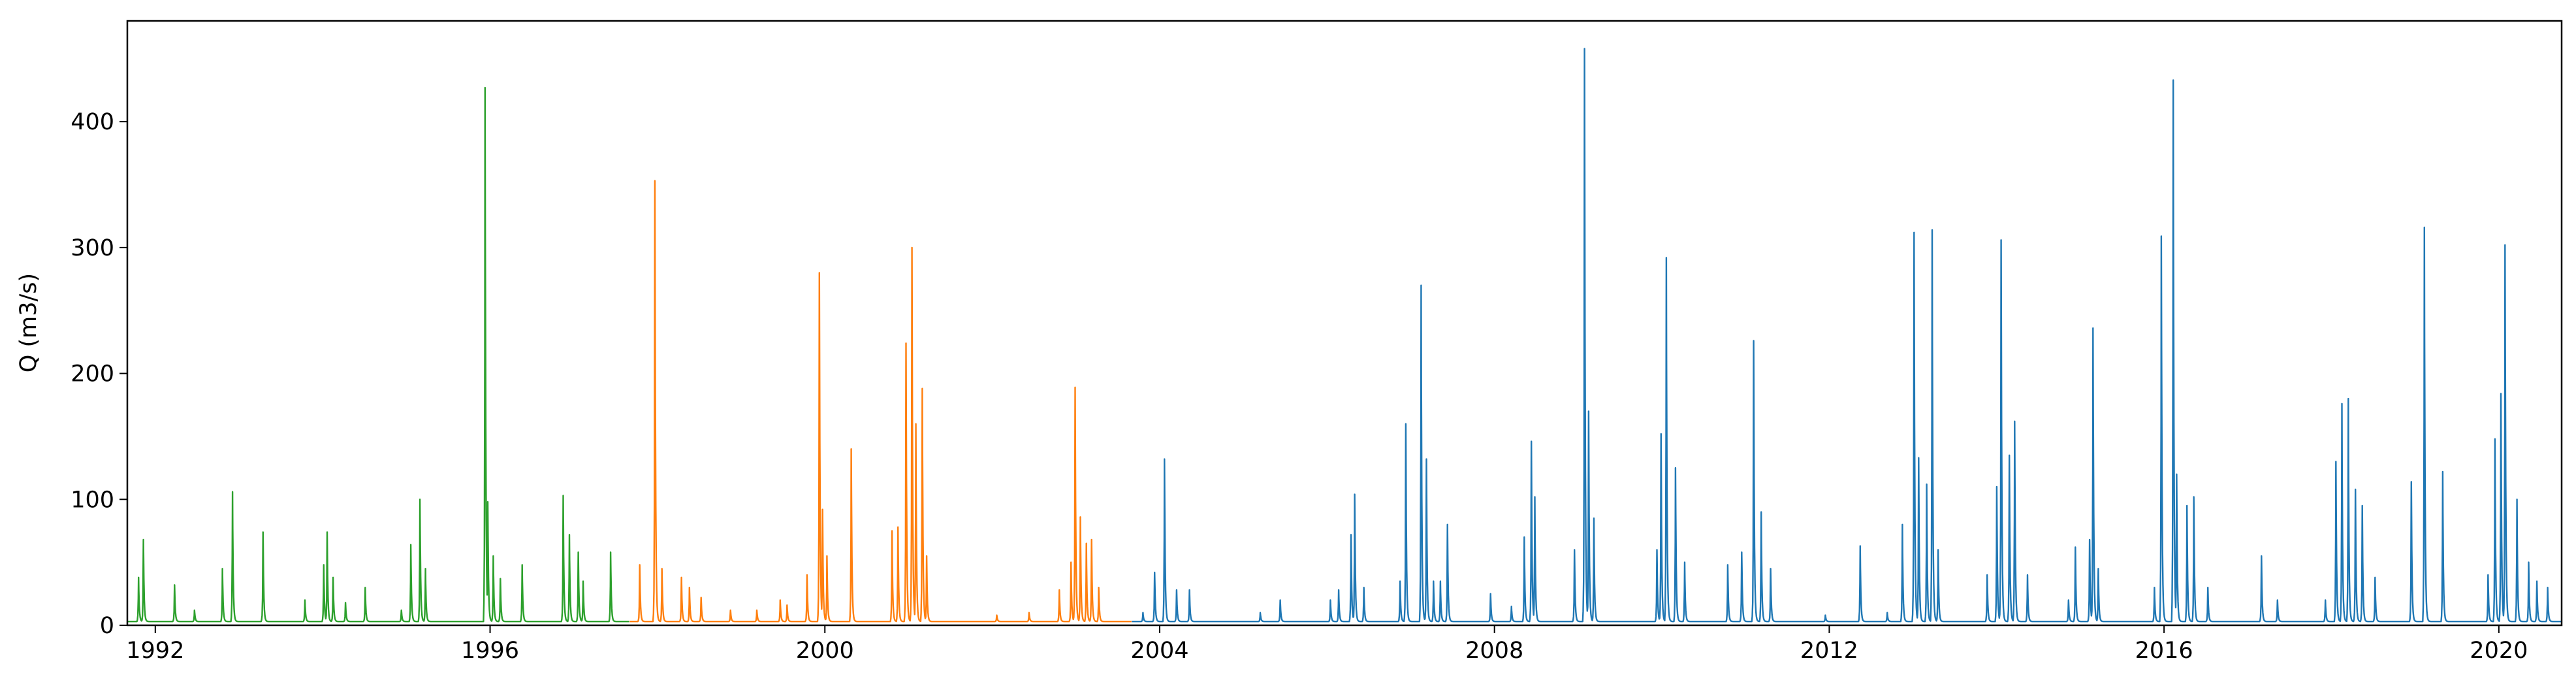  What do you see at coordinates (490, 651) in the screenshot?
I see `x-tick-label: 1996` at bounding box center [490, 651].